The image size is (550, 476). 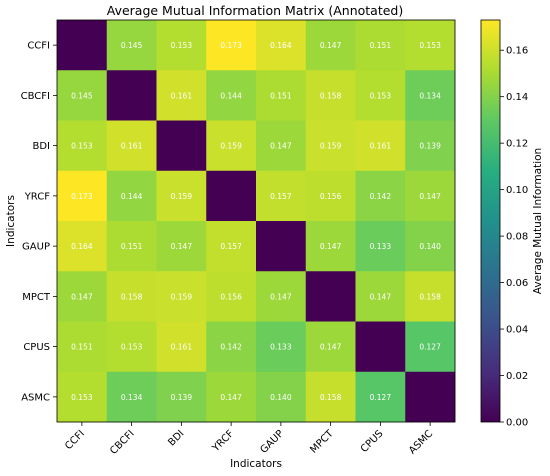 What do you see at coordinates (372, 441) in the screenshot?
I see `x-tick-label: CPUS` at bounding box center [372, 441].